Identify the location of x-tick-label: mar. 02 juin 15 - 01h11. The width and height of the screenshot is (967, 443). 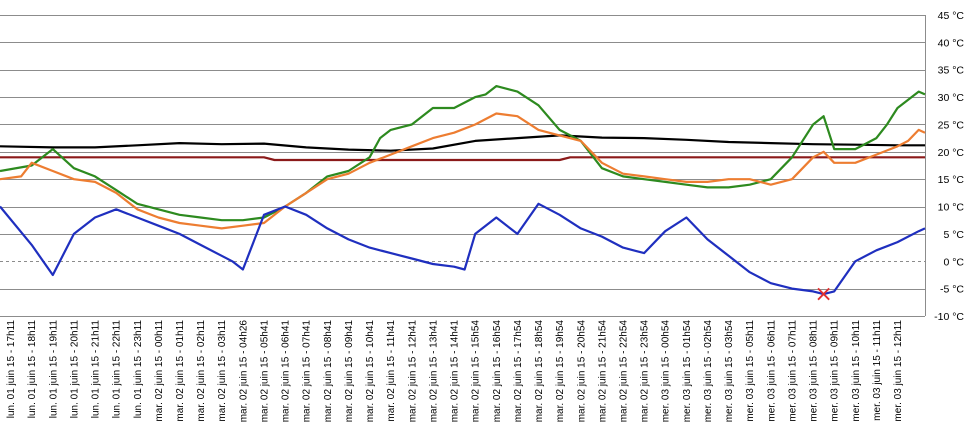
(180, 371).